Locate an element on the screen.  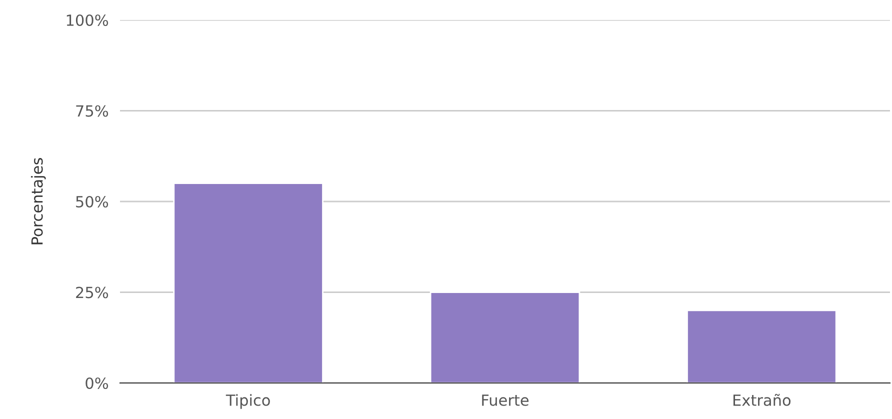
y-tick-label: 0% is located at coordinates (97, 383).